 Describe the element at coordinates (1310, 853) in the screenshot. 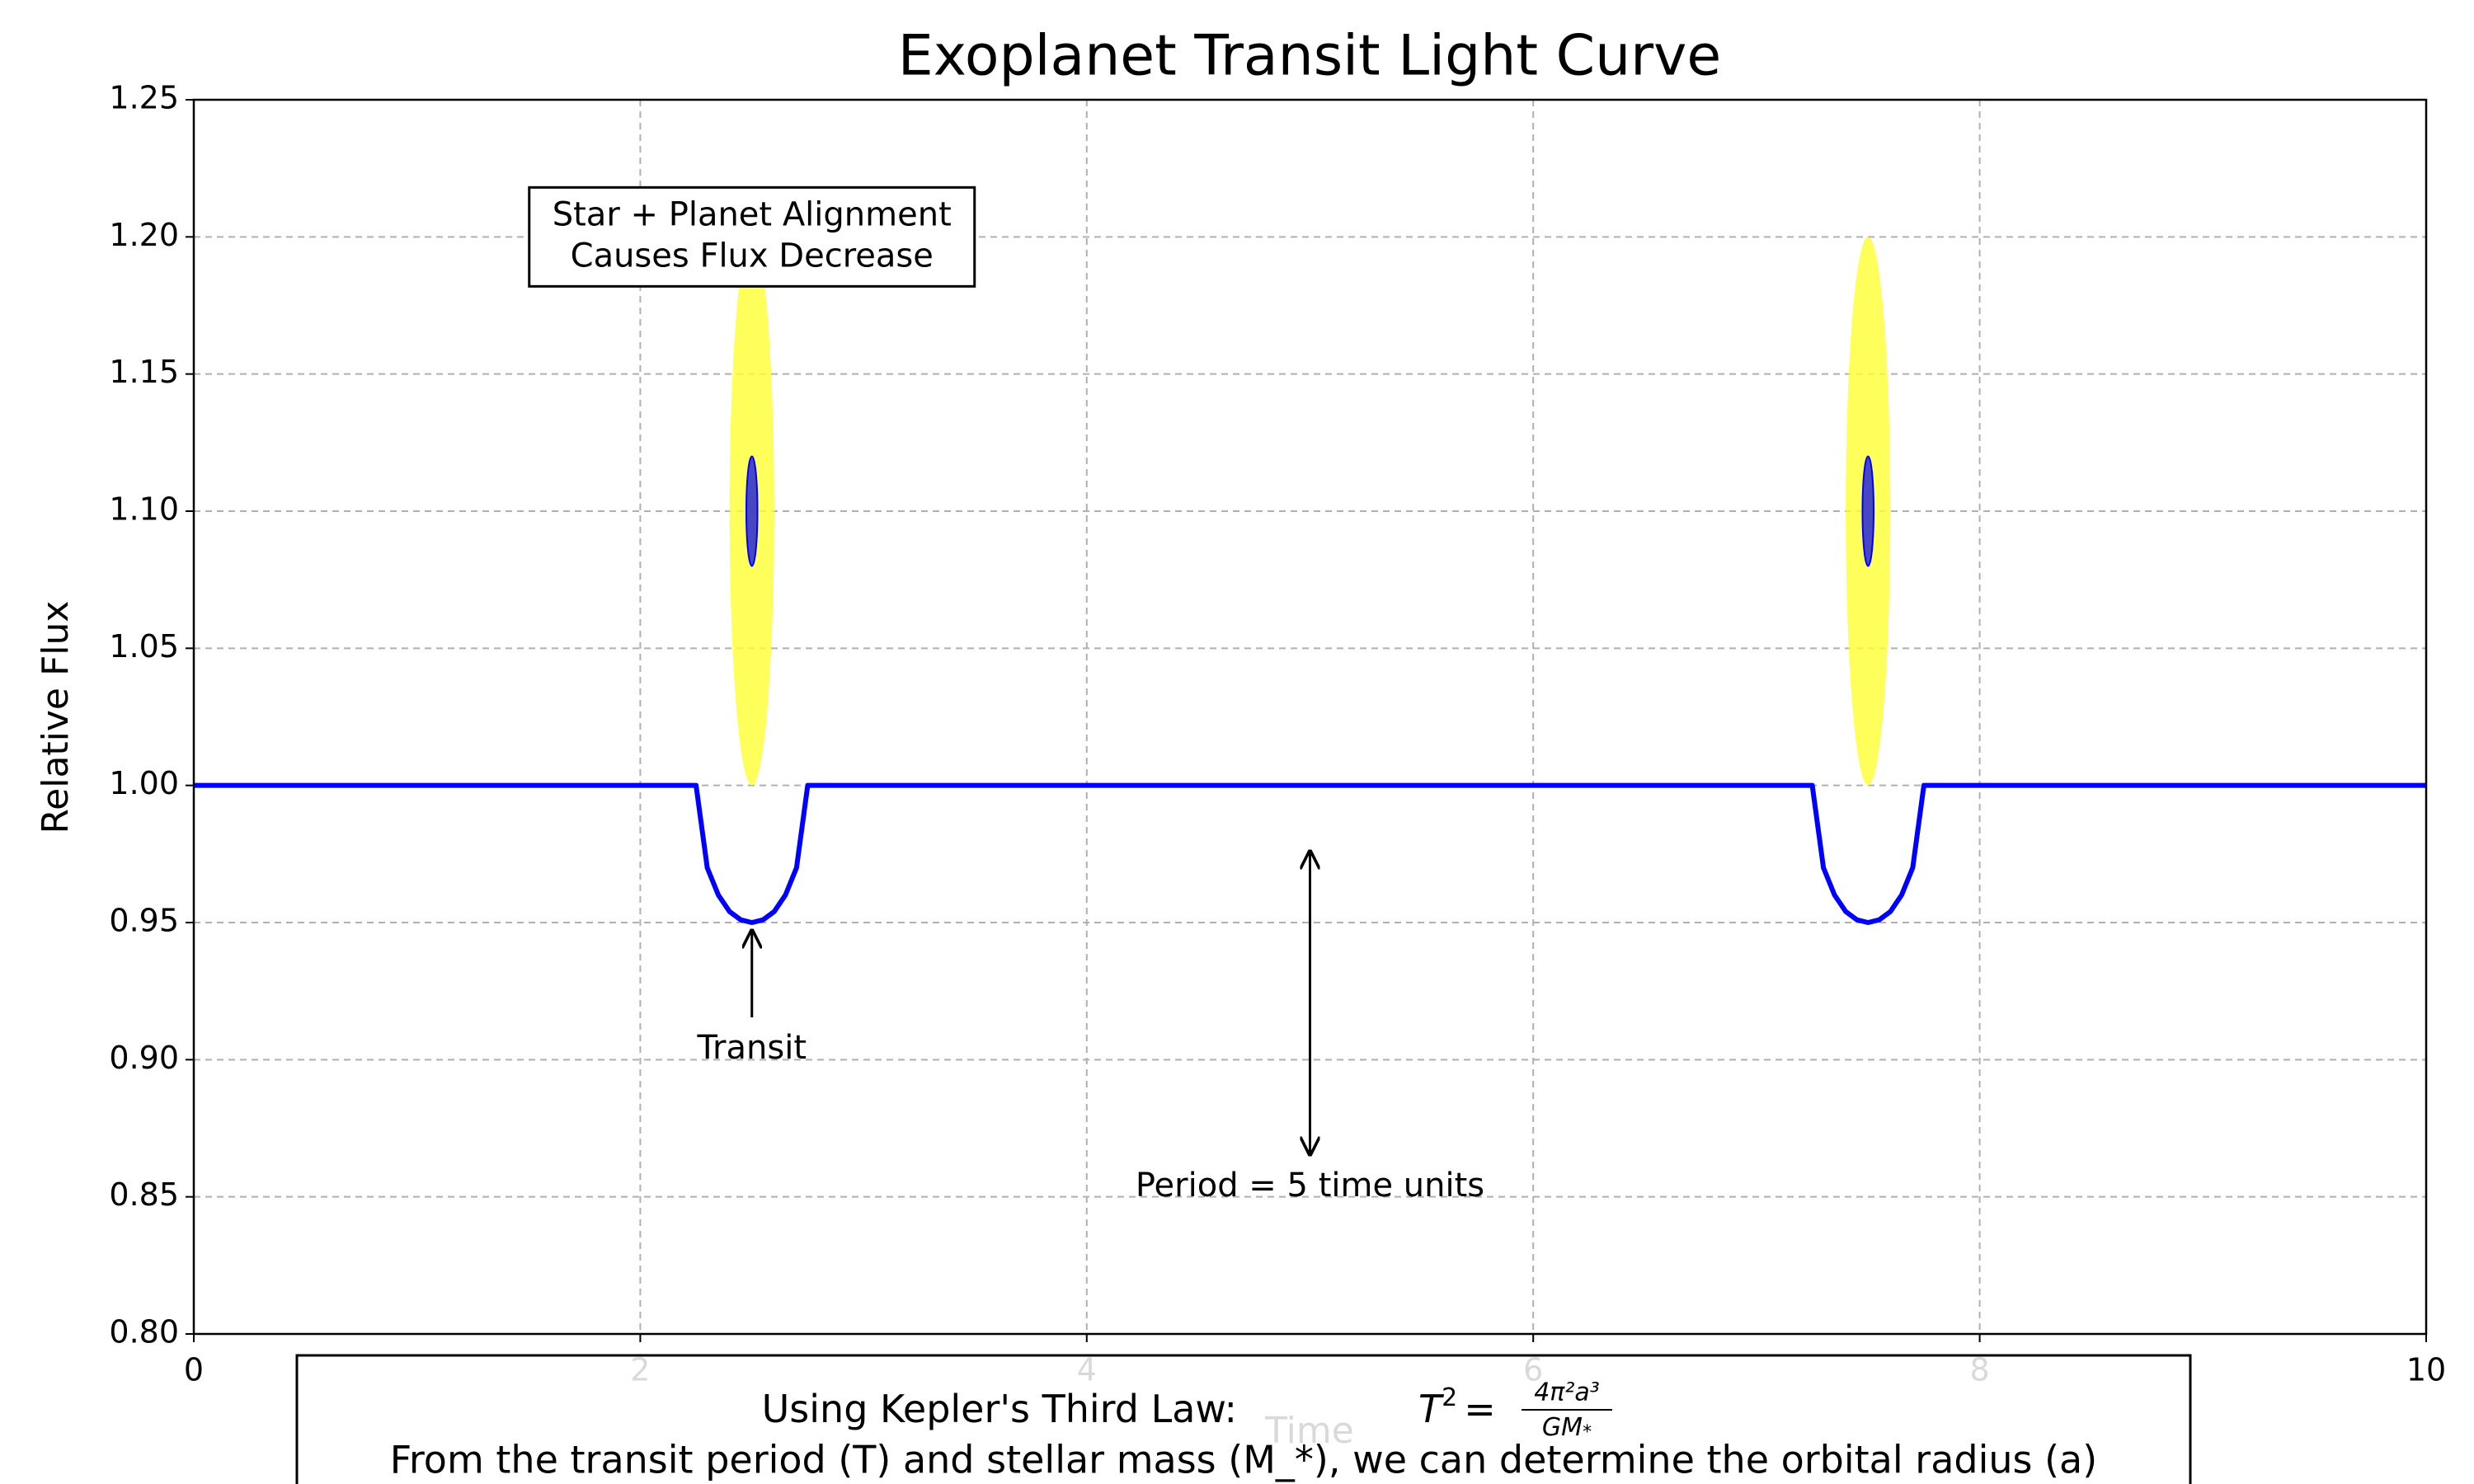

I see `light-curve` at that location.